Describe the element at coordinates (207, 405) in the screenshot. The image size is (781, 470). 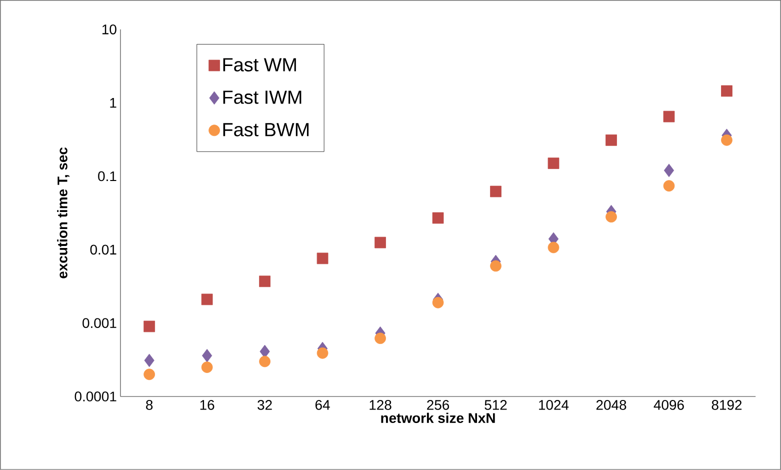
I see `x-tick-label: 16` at that location.